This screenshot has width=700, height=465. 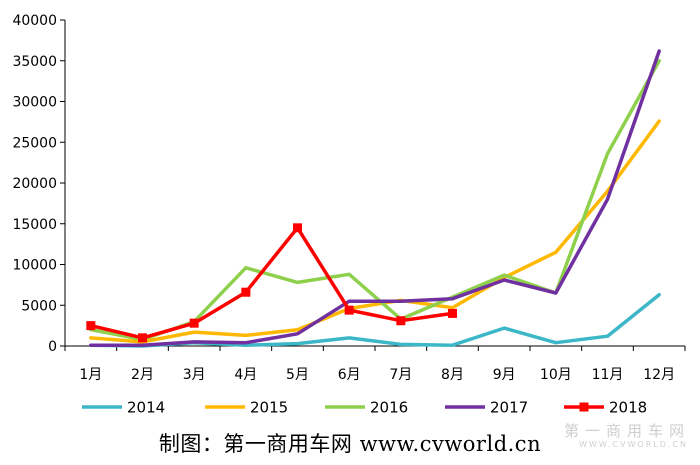 What do you see at coordinates (34, 143) in the screenshot?
I see `y-tick-label: 25000` at bounding box center [34, 143].